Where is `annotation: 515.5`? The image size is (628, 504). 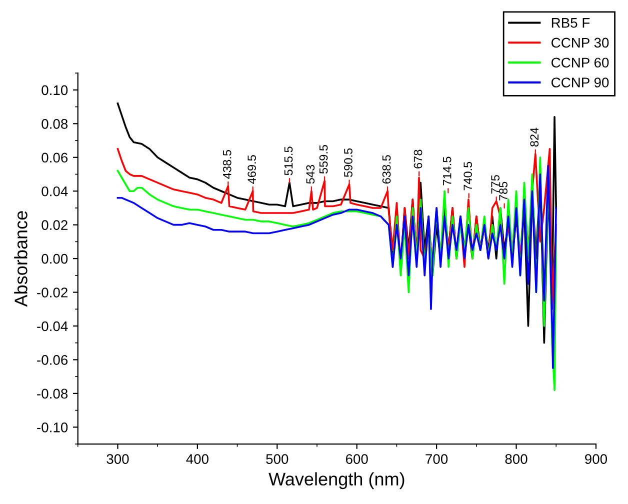
annotation: 515.5 is located at coordinates (288, 161).